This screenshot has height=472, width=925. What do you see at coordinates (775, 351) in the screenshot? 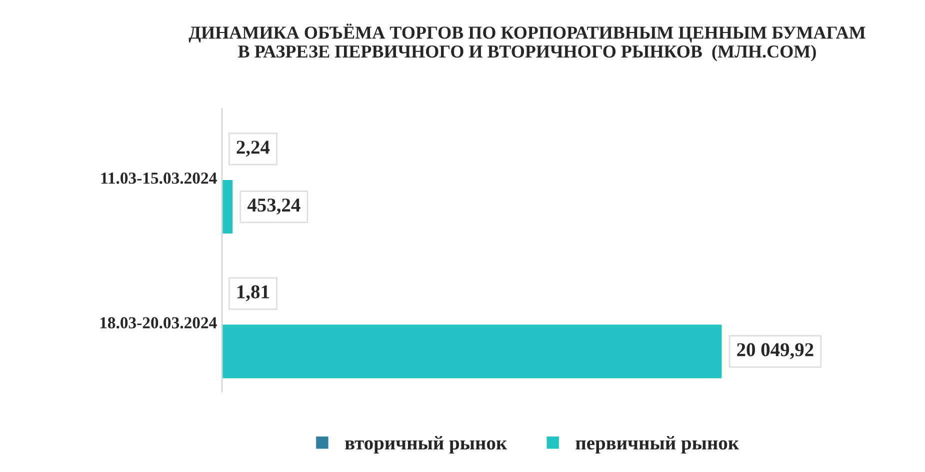
I see `data-label: 20 049,92` at bounding box center [775, 351].